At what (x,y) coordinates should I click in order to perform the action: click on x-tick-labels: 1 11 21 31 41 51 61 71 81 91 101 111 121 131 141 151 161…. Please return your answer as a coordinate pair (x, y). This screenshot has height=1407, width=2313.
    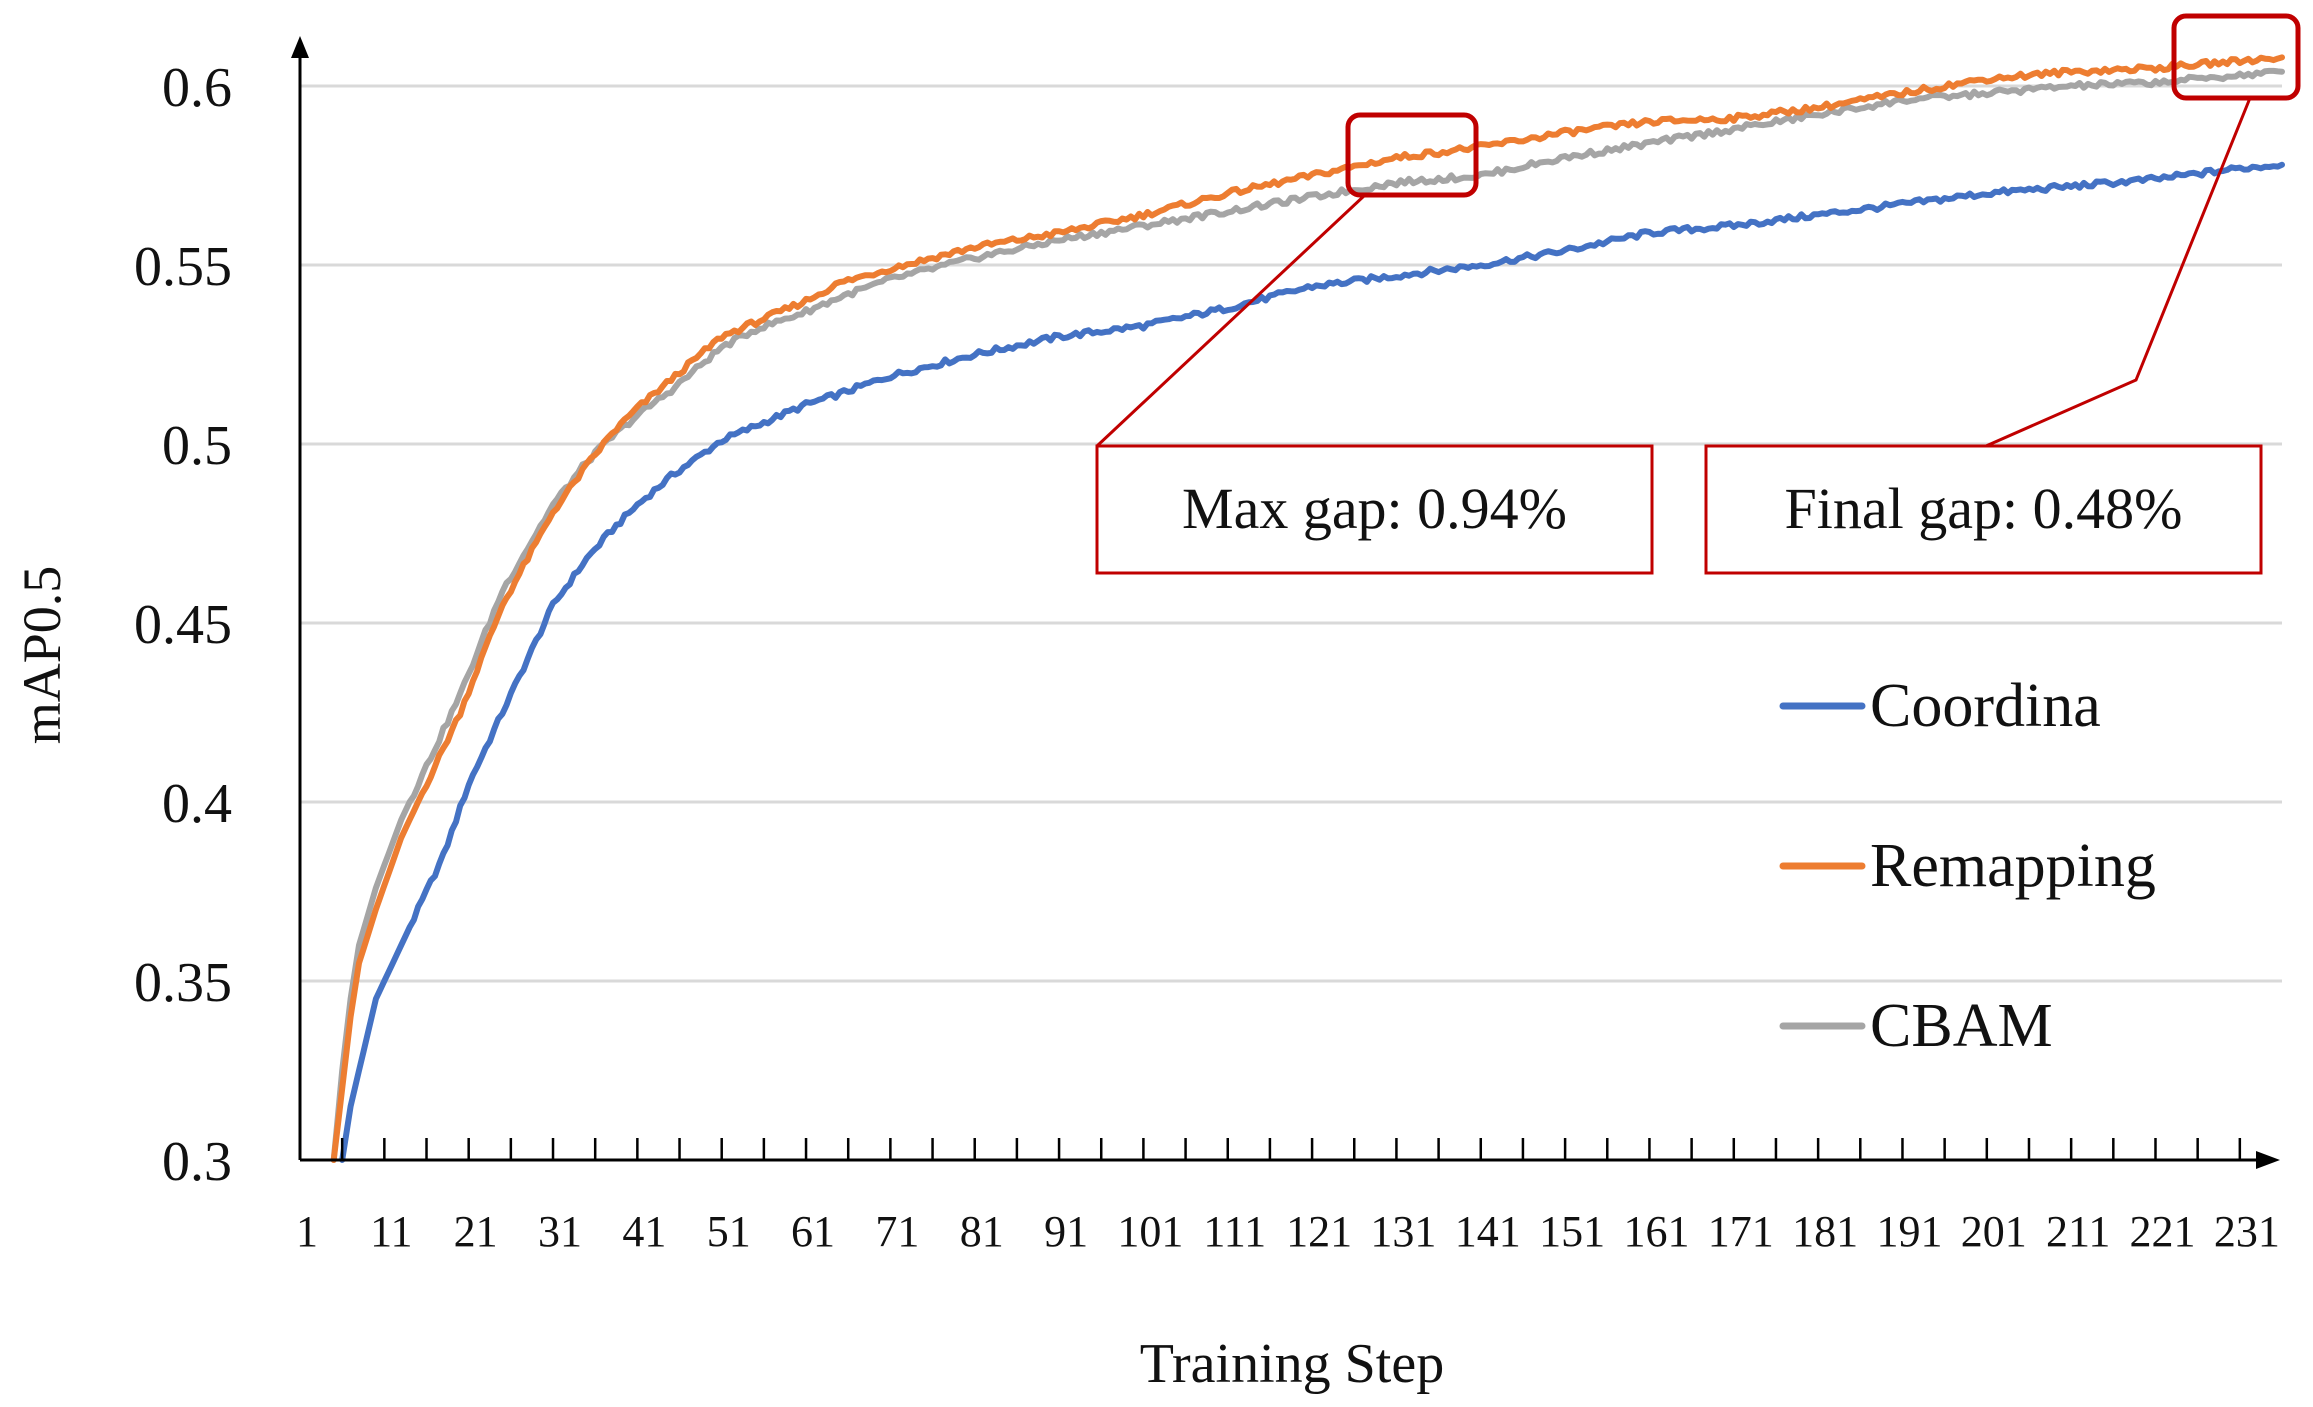
    Looking at the image, I should click on (1288, 1231).